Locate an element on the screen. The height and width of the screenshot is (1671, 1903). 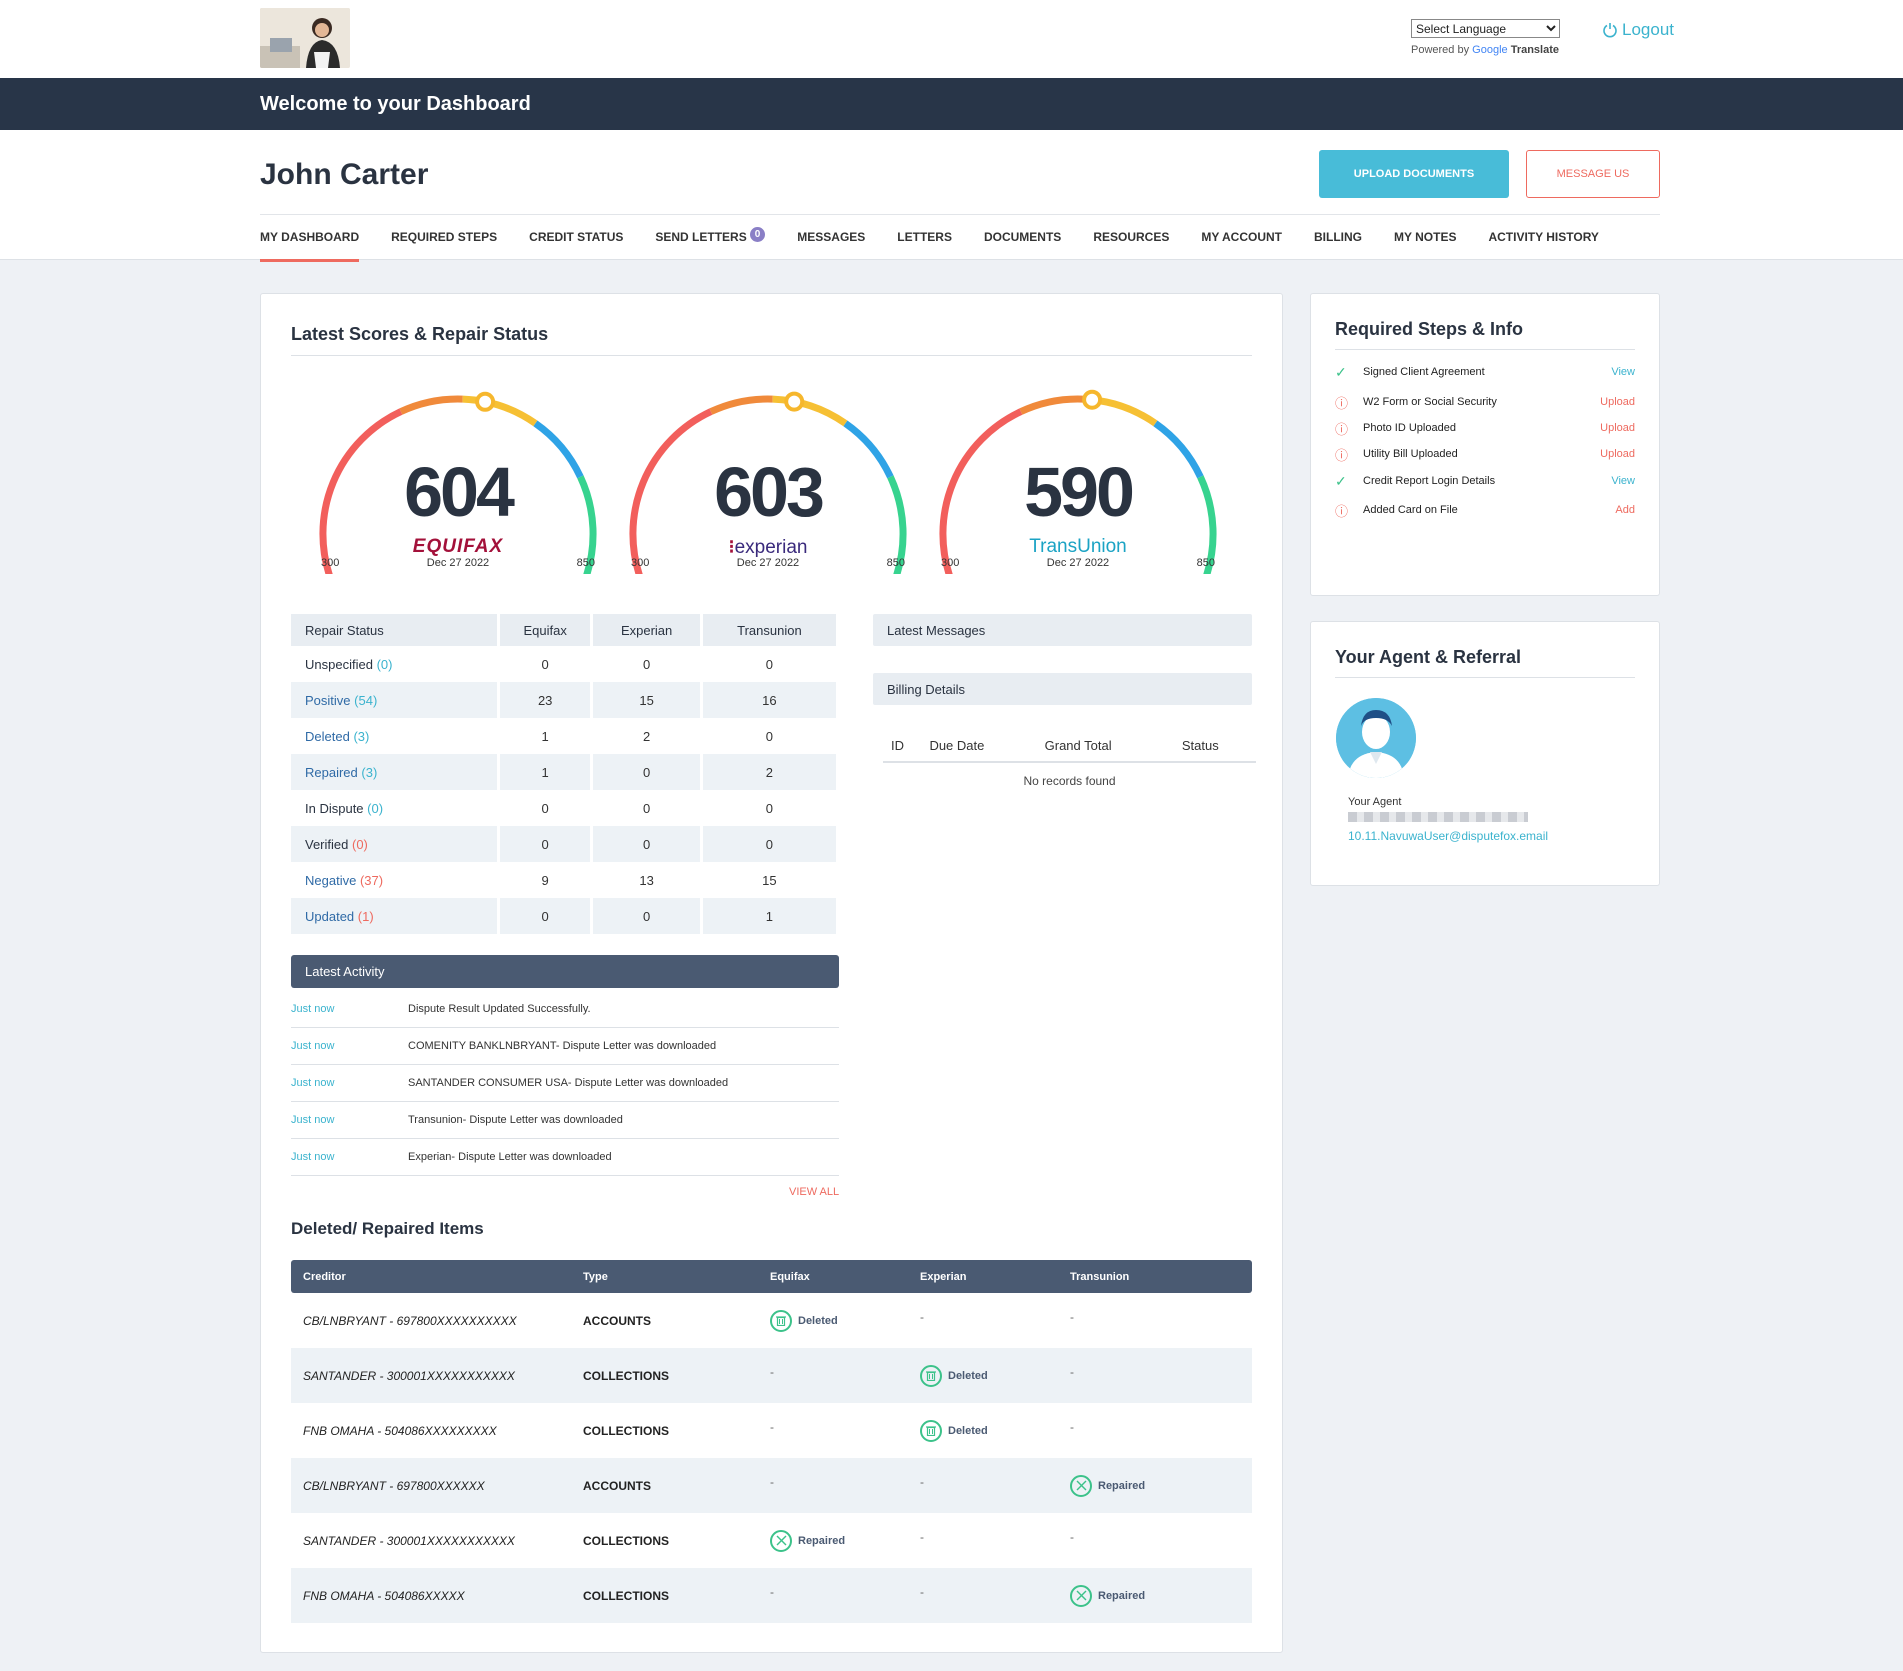
status-deleted: Deleted is located at coordinates (804, 1320).